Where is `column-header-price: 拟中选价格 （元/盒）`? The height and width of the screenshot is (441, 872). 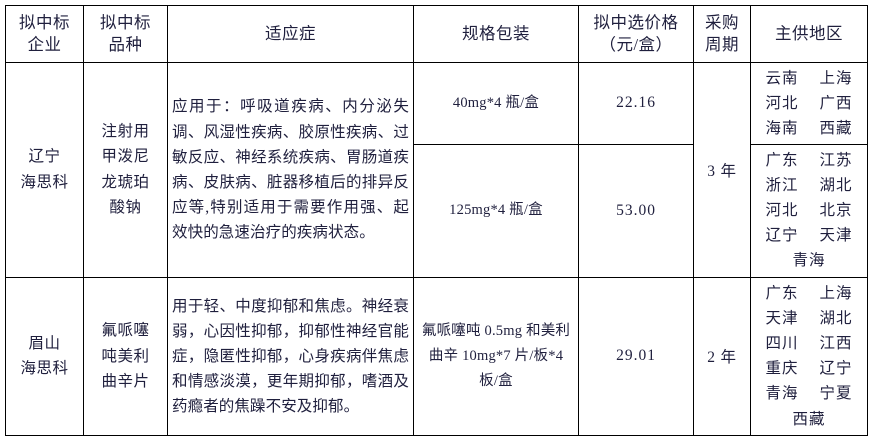 column-header-price: 拟中选价格 （元/盒） is located at coordinates (636, 34).